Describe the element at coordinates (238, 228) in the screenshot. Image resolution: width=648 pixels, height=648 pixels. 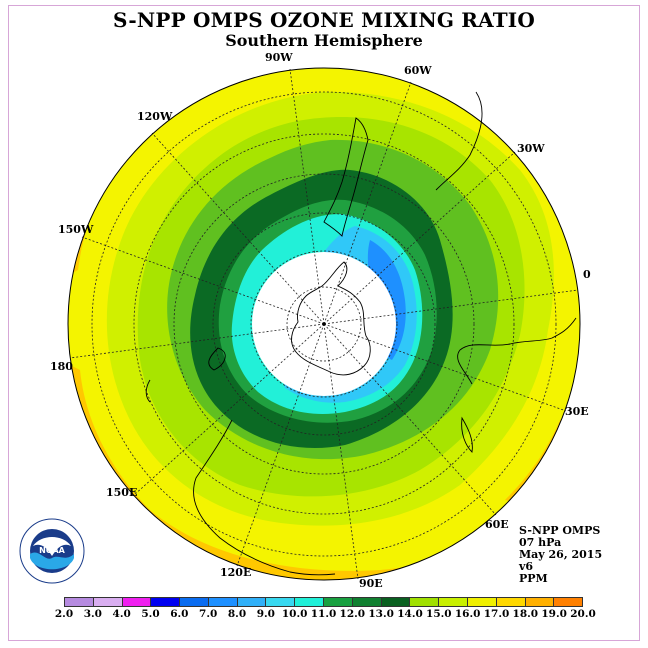
I see `meridian-120w` at that location.